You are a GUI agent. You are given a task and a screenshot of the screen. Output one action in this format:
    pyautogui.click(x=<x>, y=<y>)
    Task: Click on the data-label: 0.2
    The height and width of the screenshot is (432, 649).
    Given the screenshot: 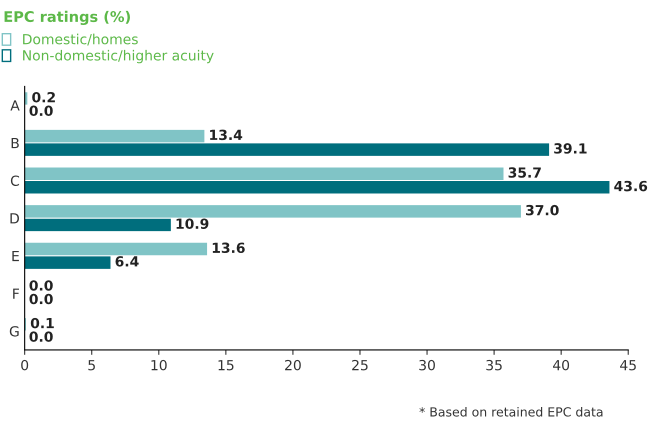 What is the action you would take?
    pyautogui.click(x=43, y=97)
    